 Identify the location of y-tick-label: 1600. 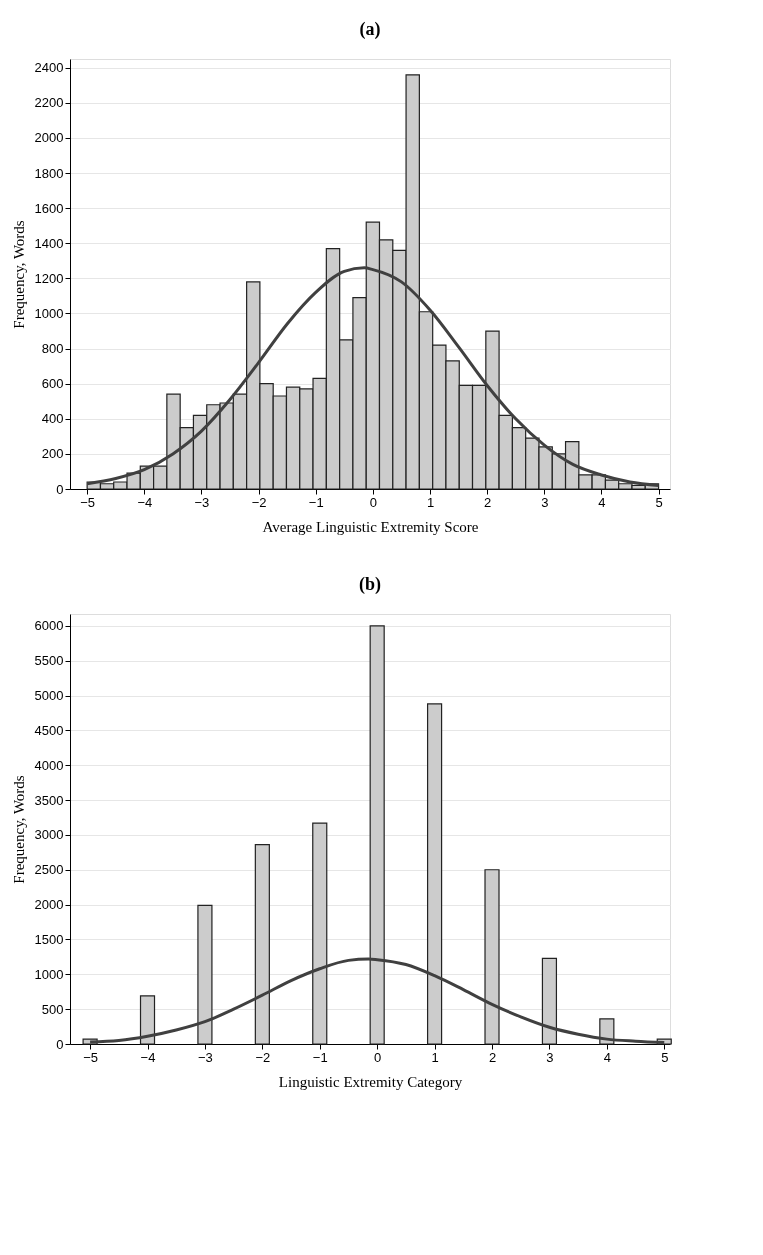
(49, 208).